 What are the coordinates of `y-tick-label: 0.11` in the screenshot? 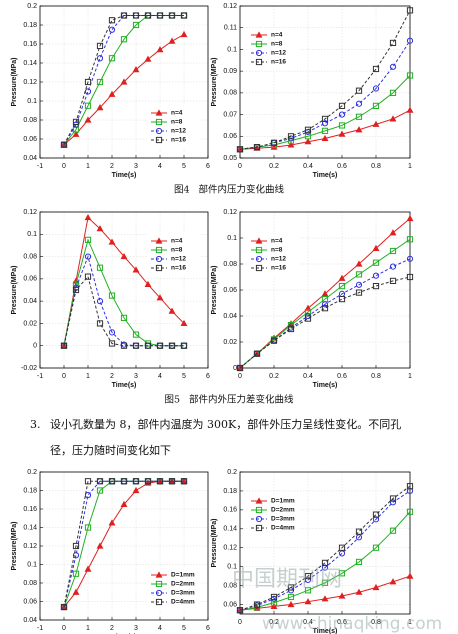 It's located at (230, 28).